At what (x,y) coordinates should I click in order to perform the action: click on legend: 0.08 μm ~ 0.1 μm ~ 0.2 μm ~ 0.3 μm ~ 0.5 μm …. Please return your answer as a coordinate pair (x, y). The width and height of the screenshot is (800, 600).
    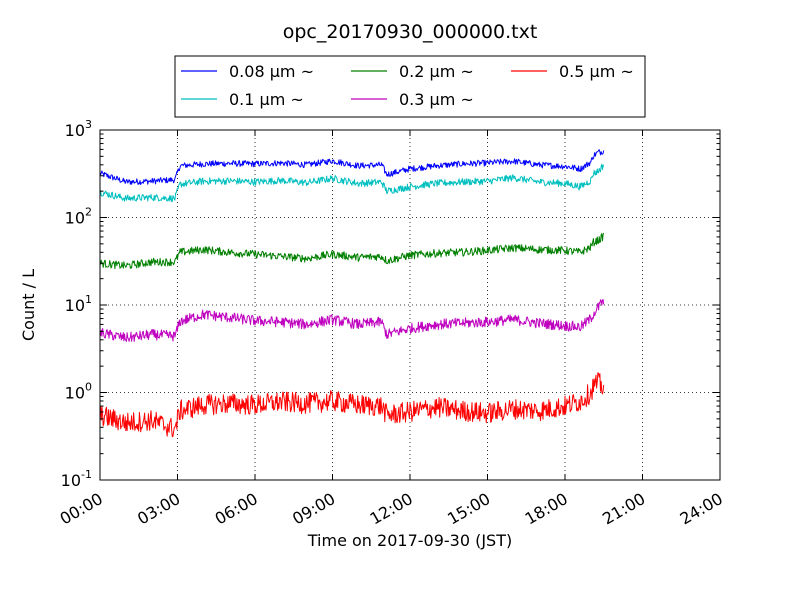
    Looking at the image, I should click on (410, 86).